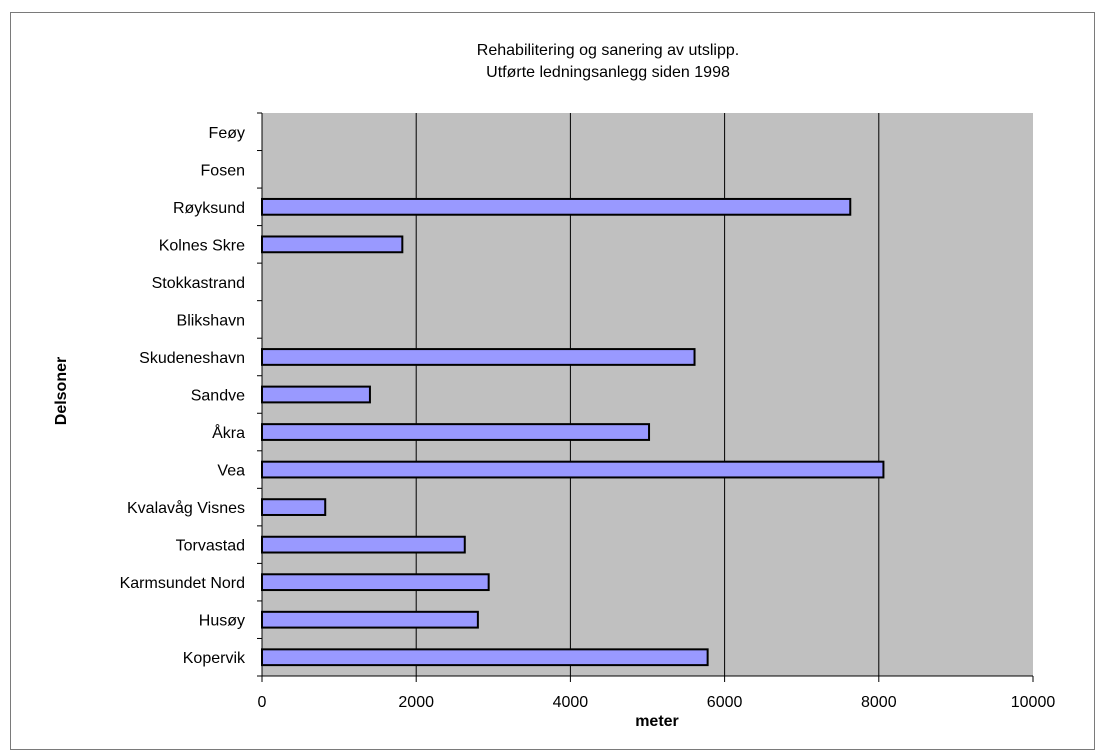  What do you see at coordinates (182, 583) in the screenshot?
I see `category-label: Karmsundet Nord` at bounding box center [182, 583].